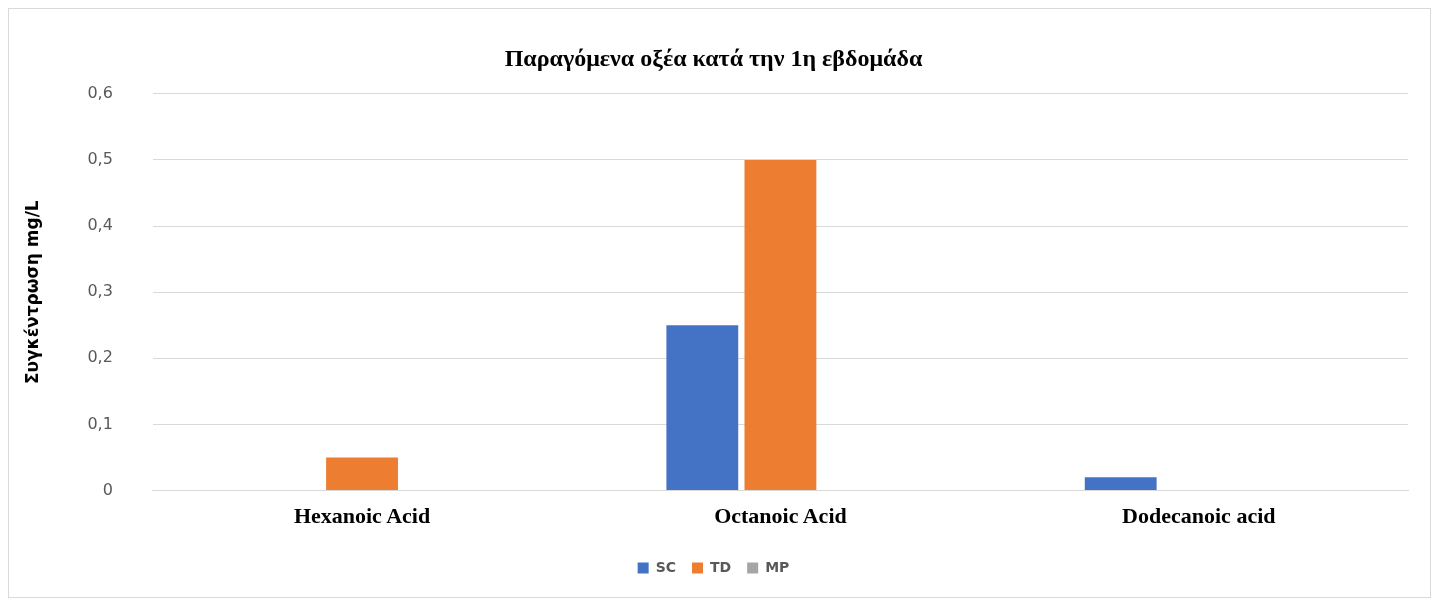 This screenshot has height=606, width=1437. I want to click on legend-label: SC, so click(665, 566).